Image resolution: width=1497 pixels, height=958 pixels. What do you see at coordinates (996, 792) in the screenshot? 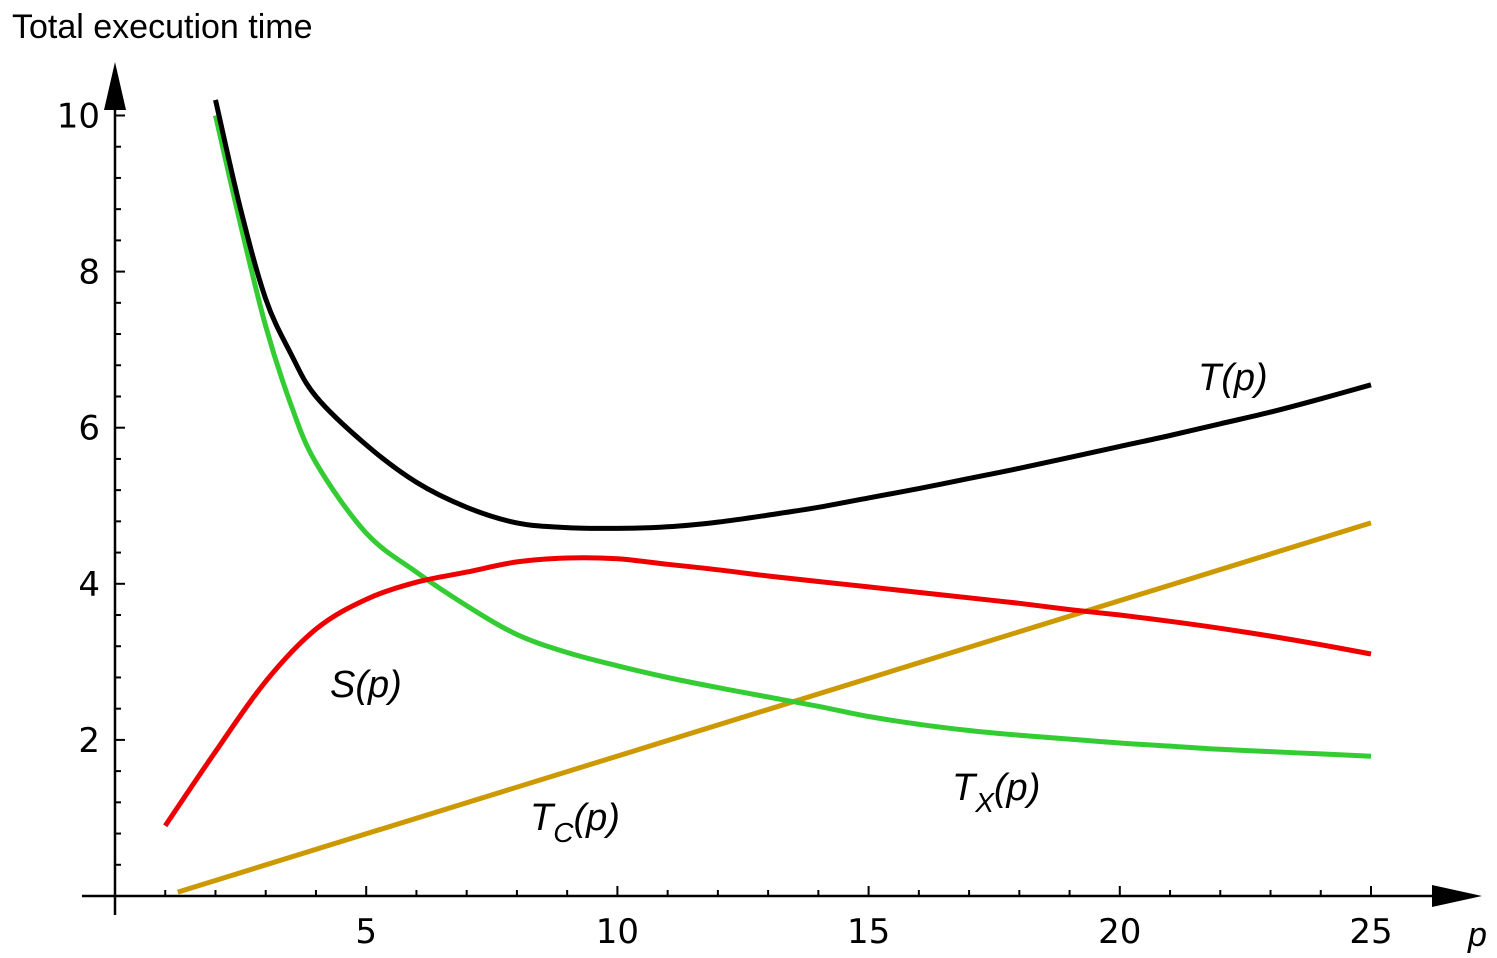
I see `curve-label-tx: TX(p)` at bounding box center [996, 792].